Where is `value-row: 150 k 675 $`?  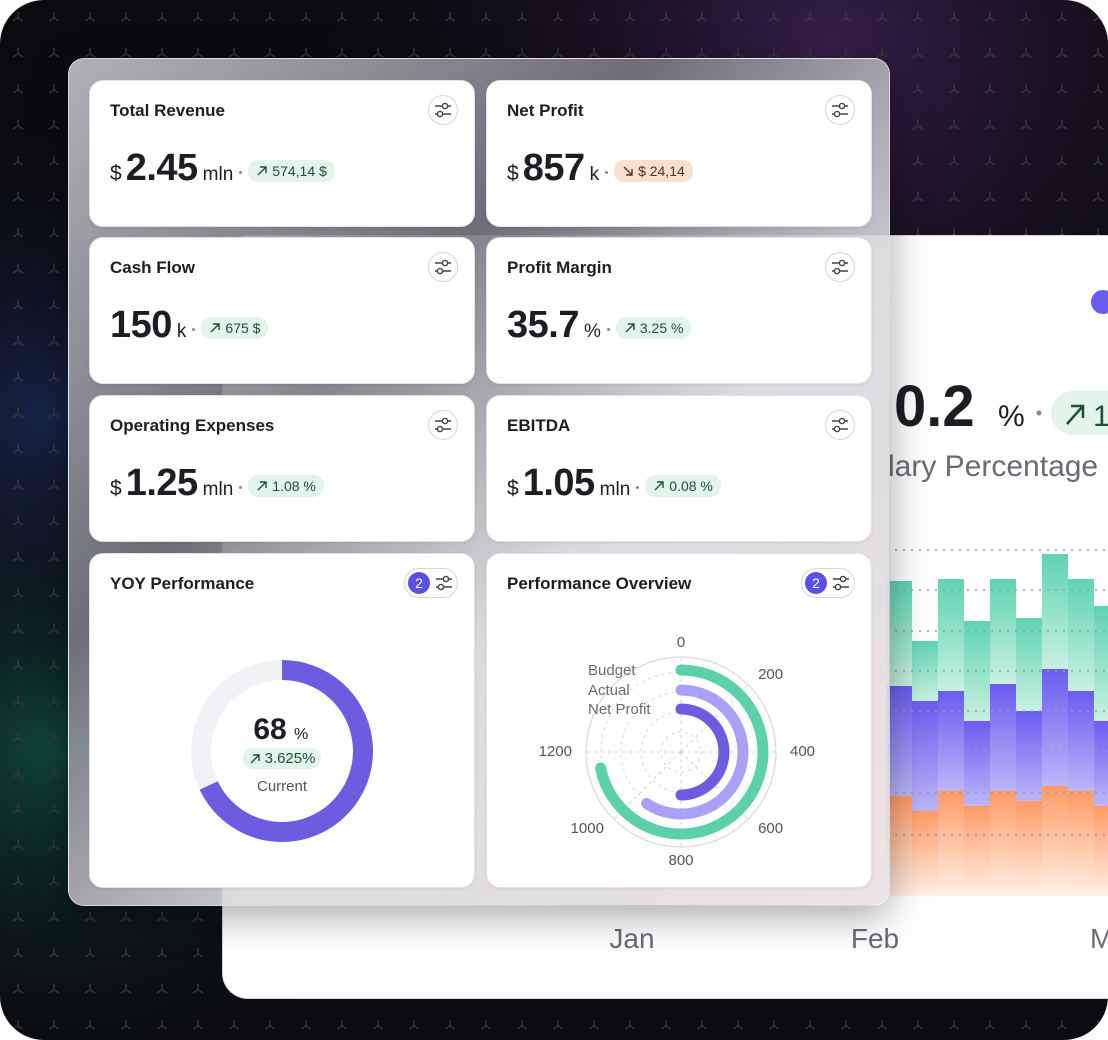
value-row: 150 k 675 $ is located at coordinates (189, 325).